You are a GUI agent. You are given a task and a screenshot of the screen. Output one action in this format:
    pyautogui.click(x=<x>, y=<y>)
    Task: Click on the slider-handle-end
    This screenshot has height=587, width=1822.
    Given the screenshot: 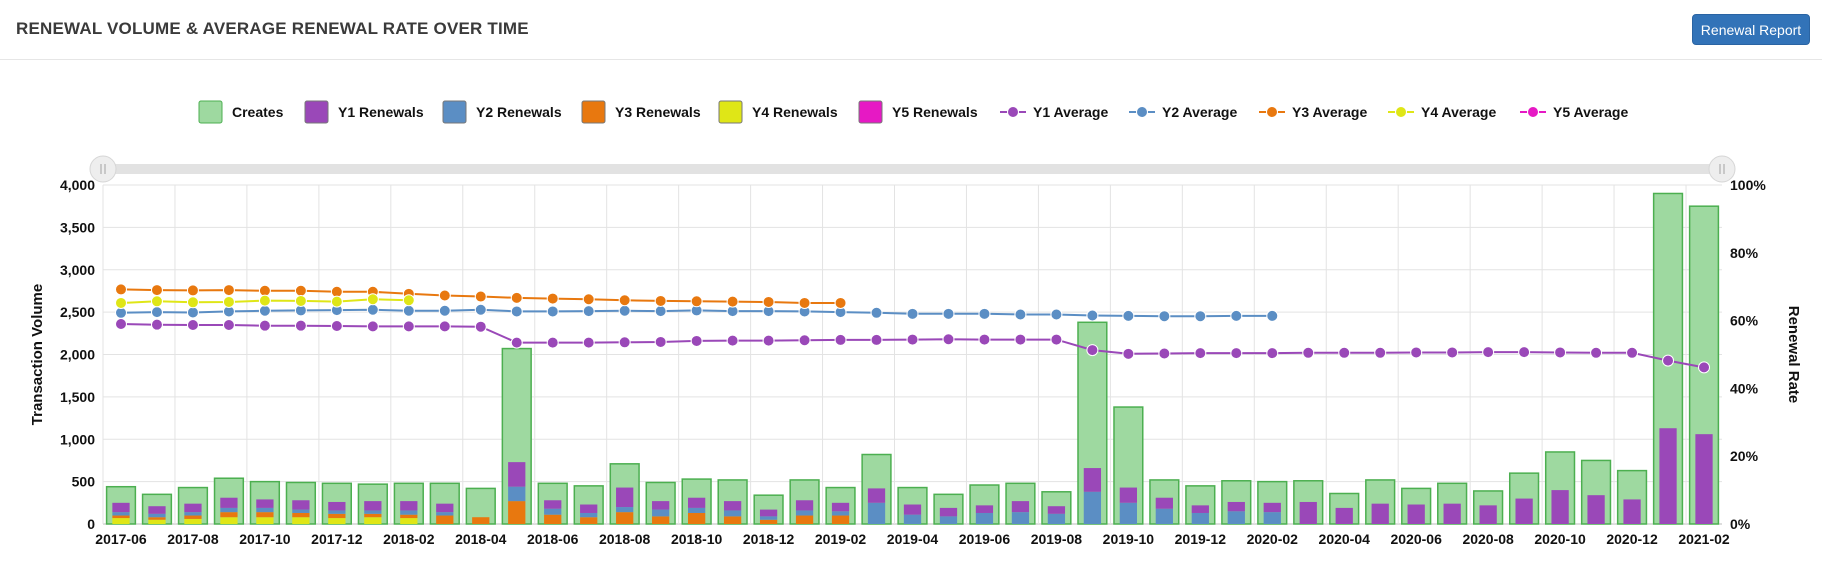 What is the action you would take?
    pyautogui.click(x=1722, y=169)
    